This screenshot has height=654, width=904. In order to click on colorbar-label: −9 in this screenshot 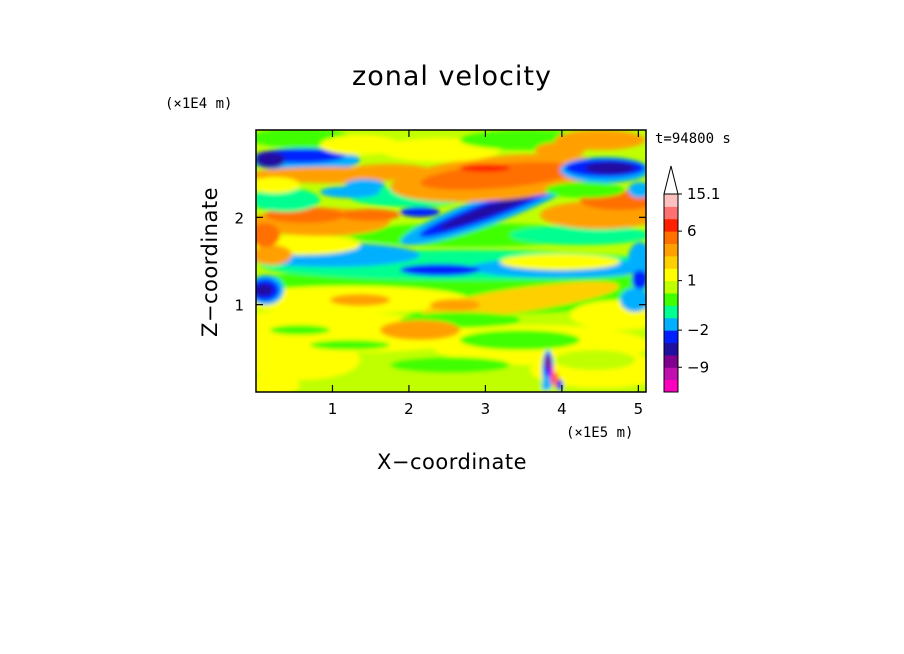, I will do `click(698, 367)`.